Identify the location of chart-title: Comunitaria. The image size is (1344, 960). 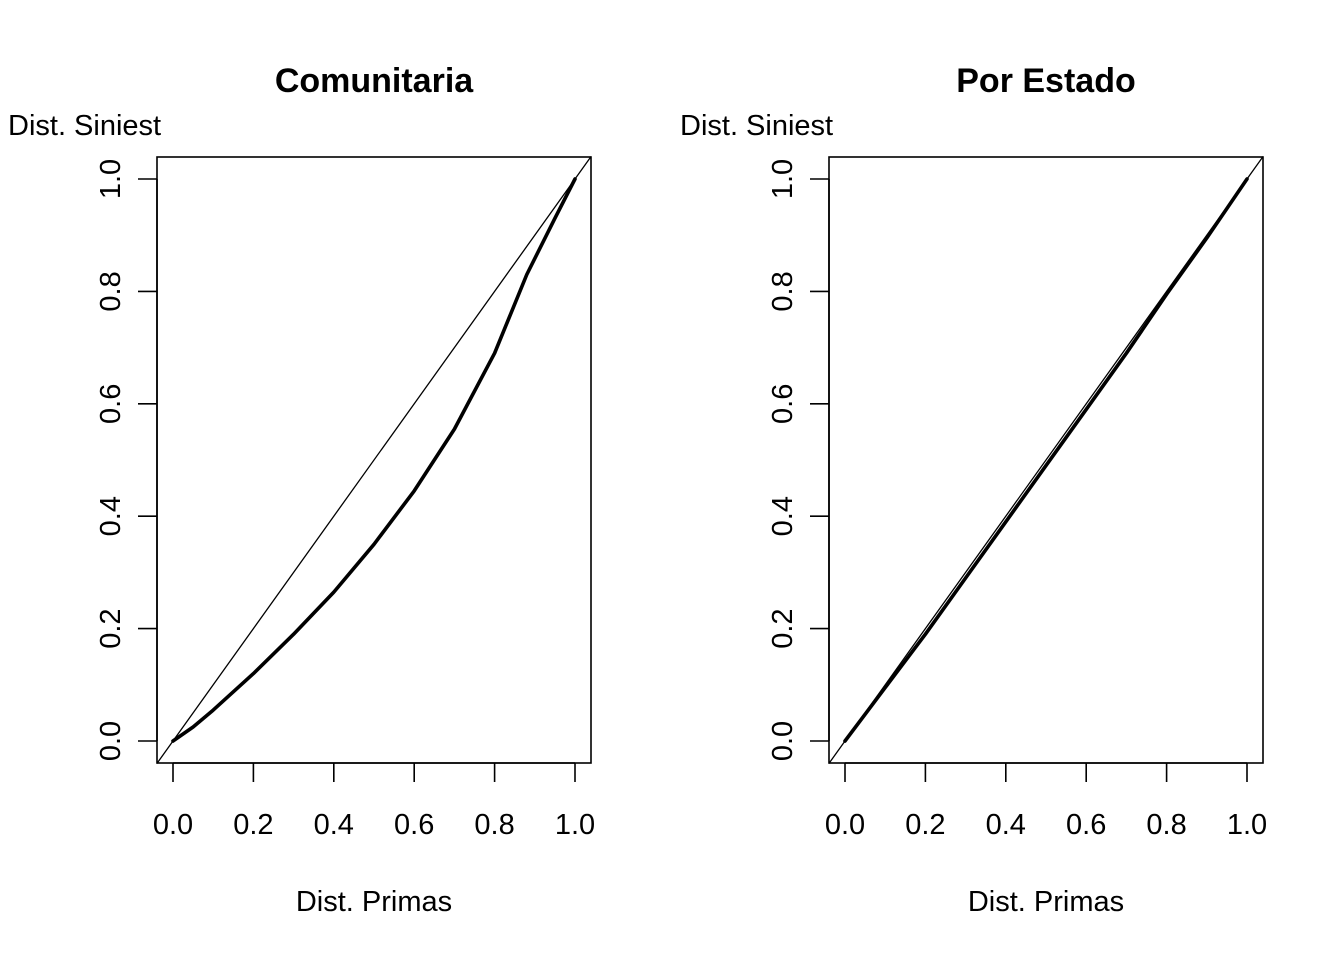
(374, 81).